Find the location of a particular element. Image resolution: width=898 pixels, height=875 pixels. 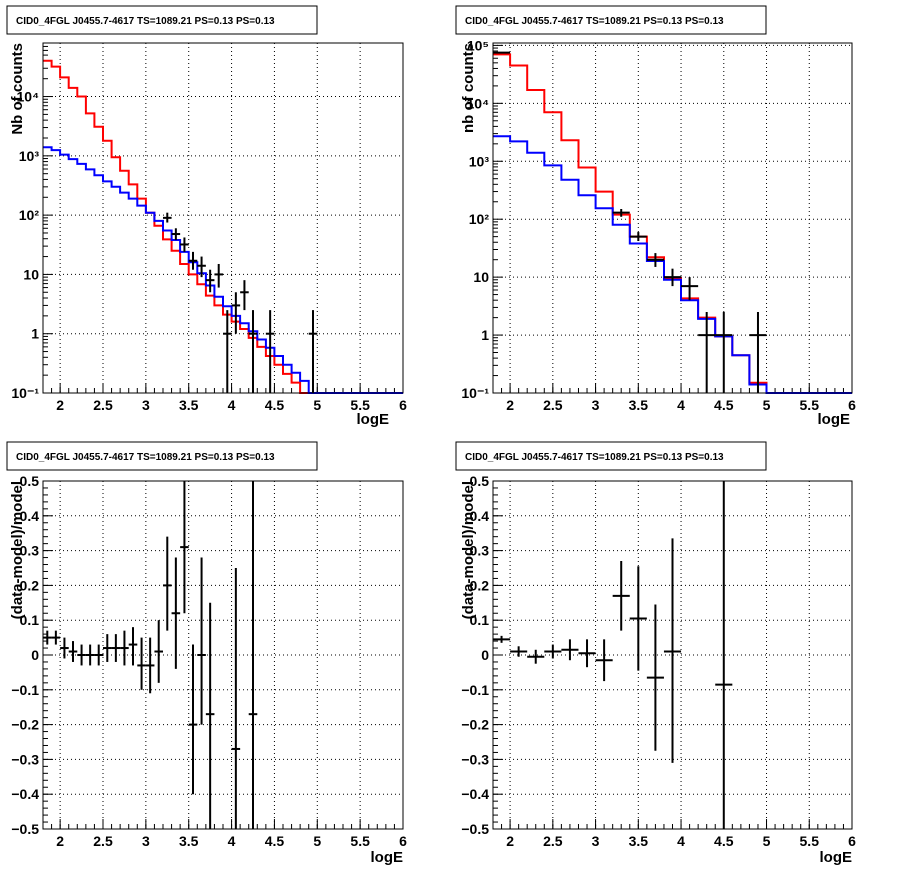

x-tick-label: 5.5 is located at coordinates (360, 405).